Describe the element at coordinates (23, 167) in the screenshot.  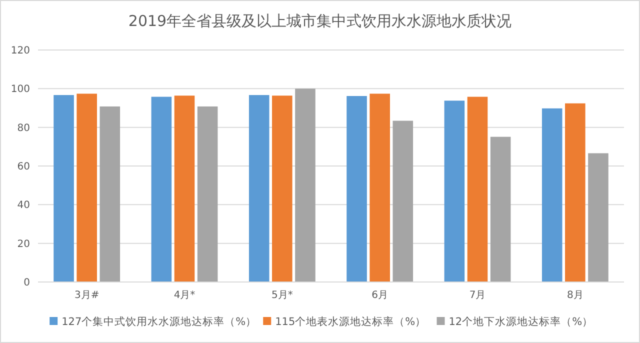
I see `y-tick-label: 60` at that location.